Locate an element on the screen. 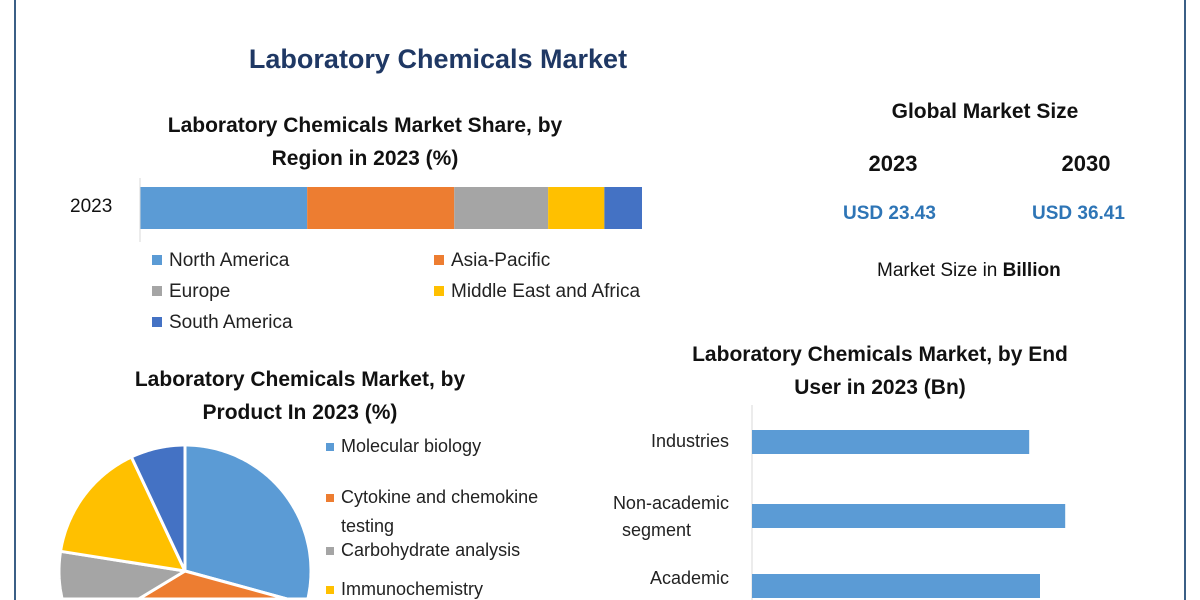  legend-label: Middle East and Africa is located at coordinates (546, 291).